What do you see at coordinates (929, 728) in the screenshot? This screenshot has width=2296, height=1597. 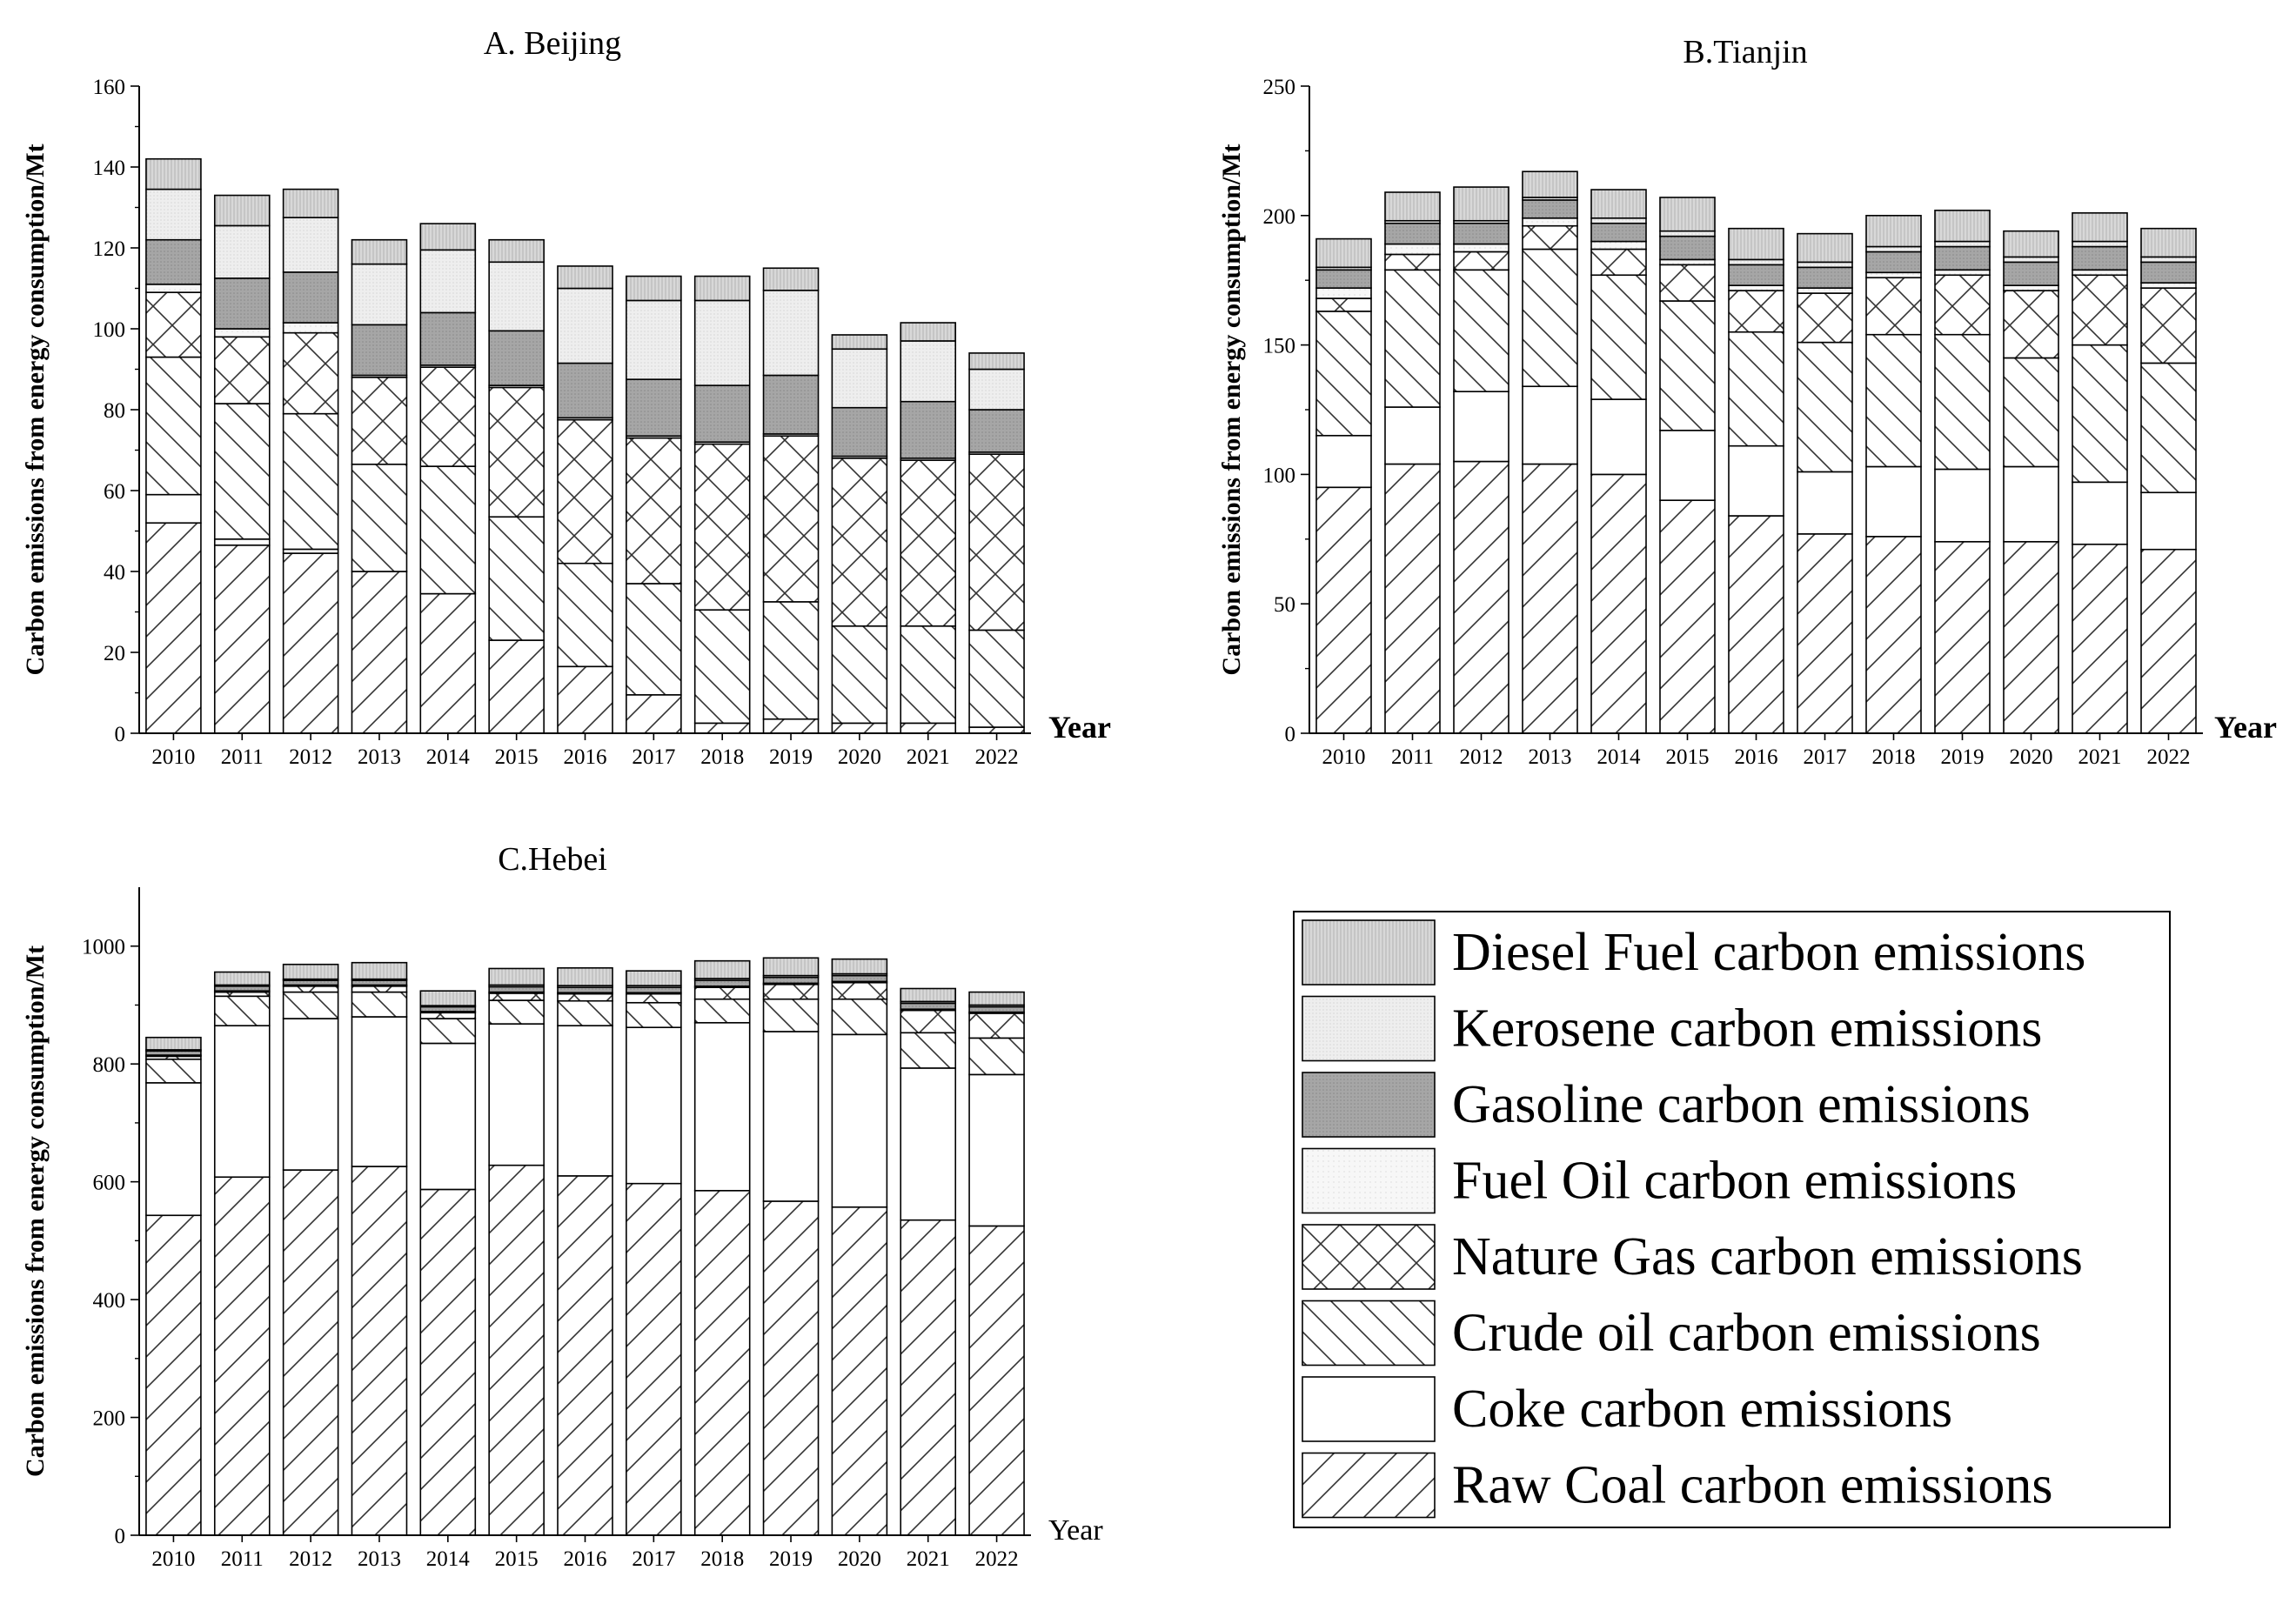 I see `bar-segment-coal-2021` at bounding box center [929, 728].